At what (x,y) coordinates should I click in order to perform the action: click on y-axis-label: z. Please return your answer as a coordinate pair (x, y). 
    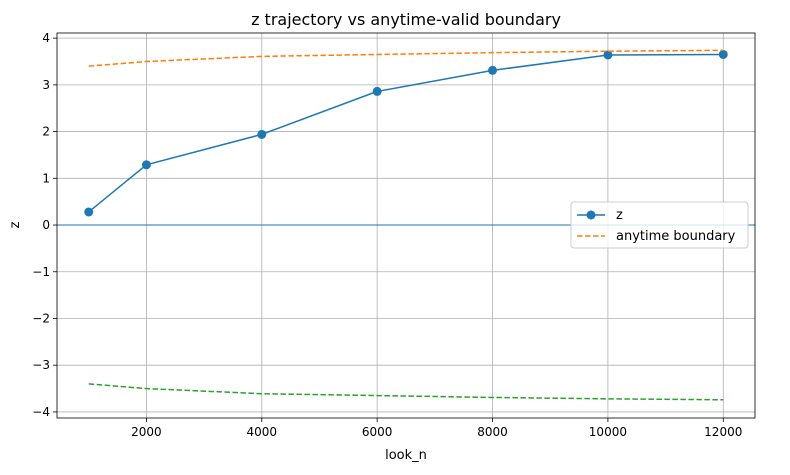
    Looking at the image, I should click on (15, 224).